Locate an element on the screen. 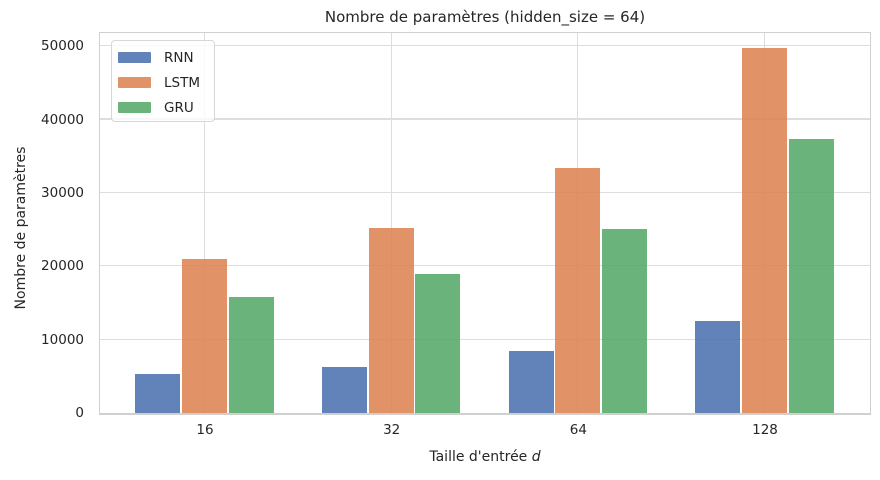 This screenshot has height=480, width=880. chart-title: Nombre de paramètres (hidden_size = 64) is located at coordinates (485, 17).